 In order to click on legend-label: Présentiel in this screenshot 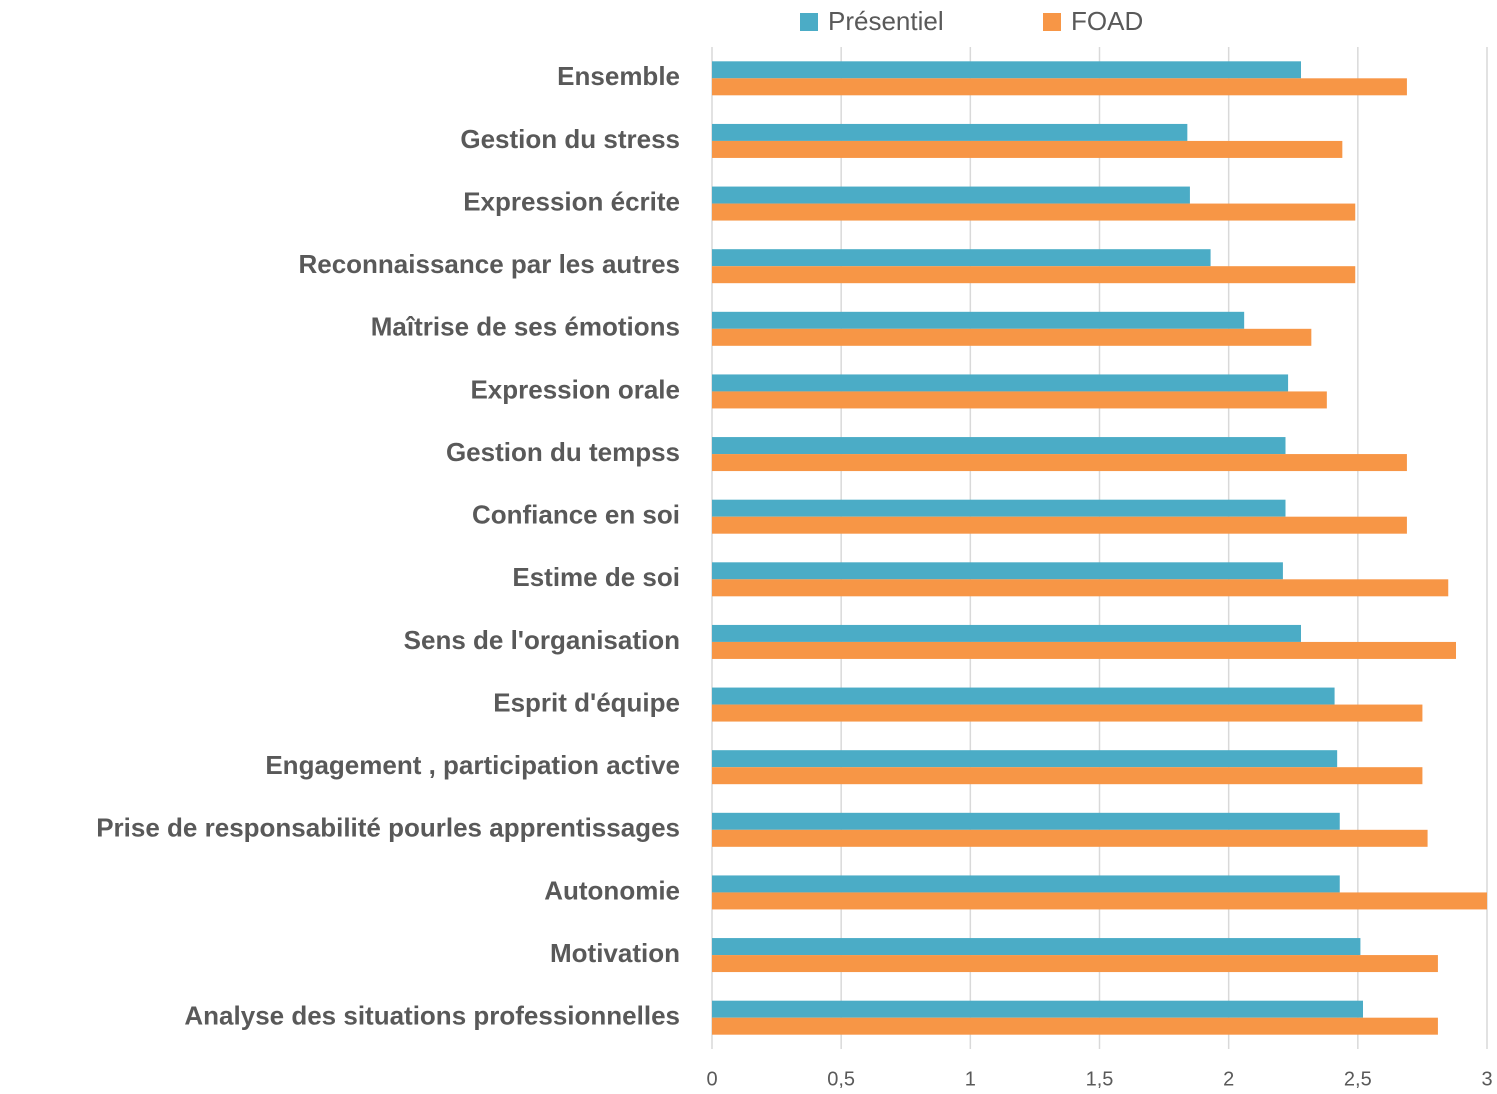, I will do `click(886, 21)`.